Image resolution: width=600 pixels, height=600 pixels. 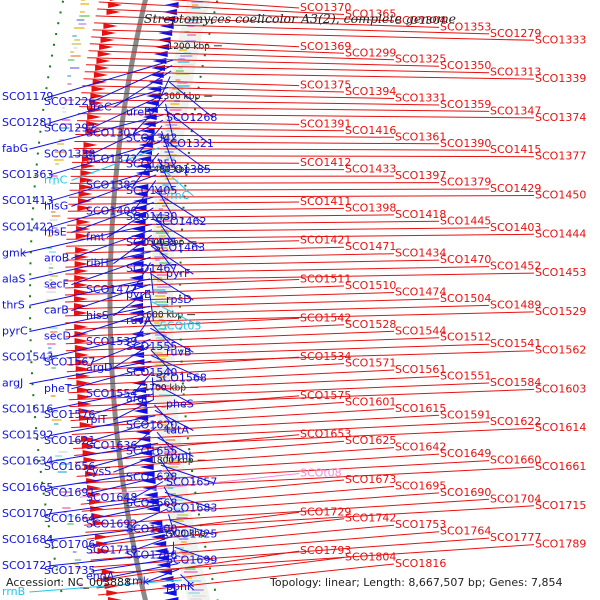 What do you see at coordinates (56, 179) in the screenshot?
I see `left-gene-label: rrnC` at bounding box center [56, 179].